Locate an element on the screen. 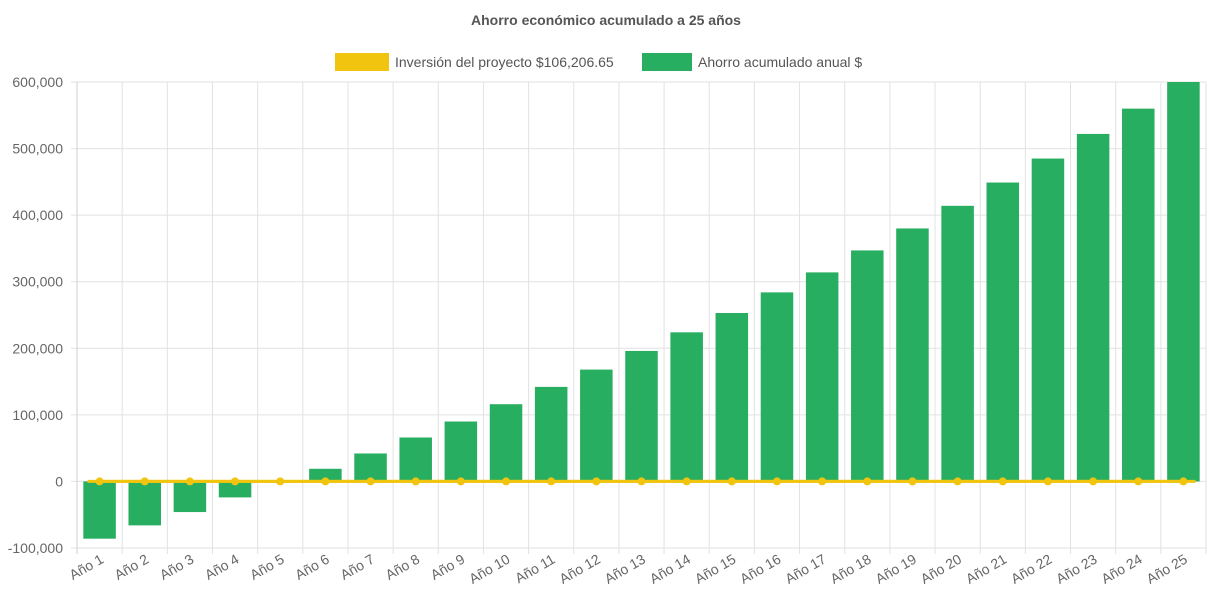 This screenshot has width=1213, height=606. x-tick-label: Año 7 is located at coordinates (357, 567).